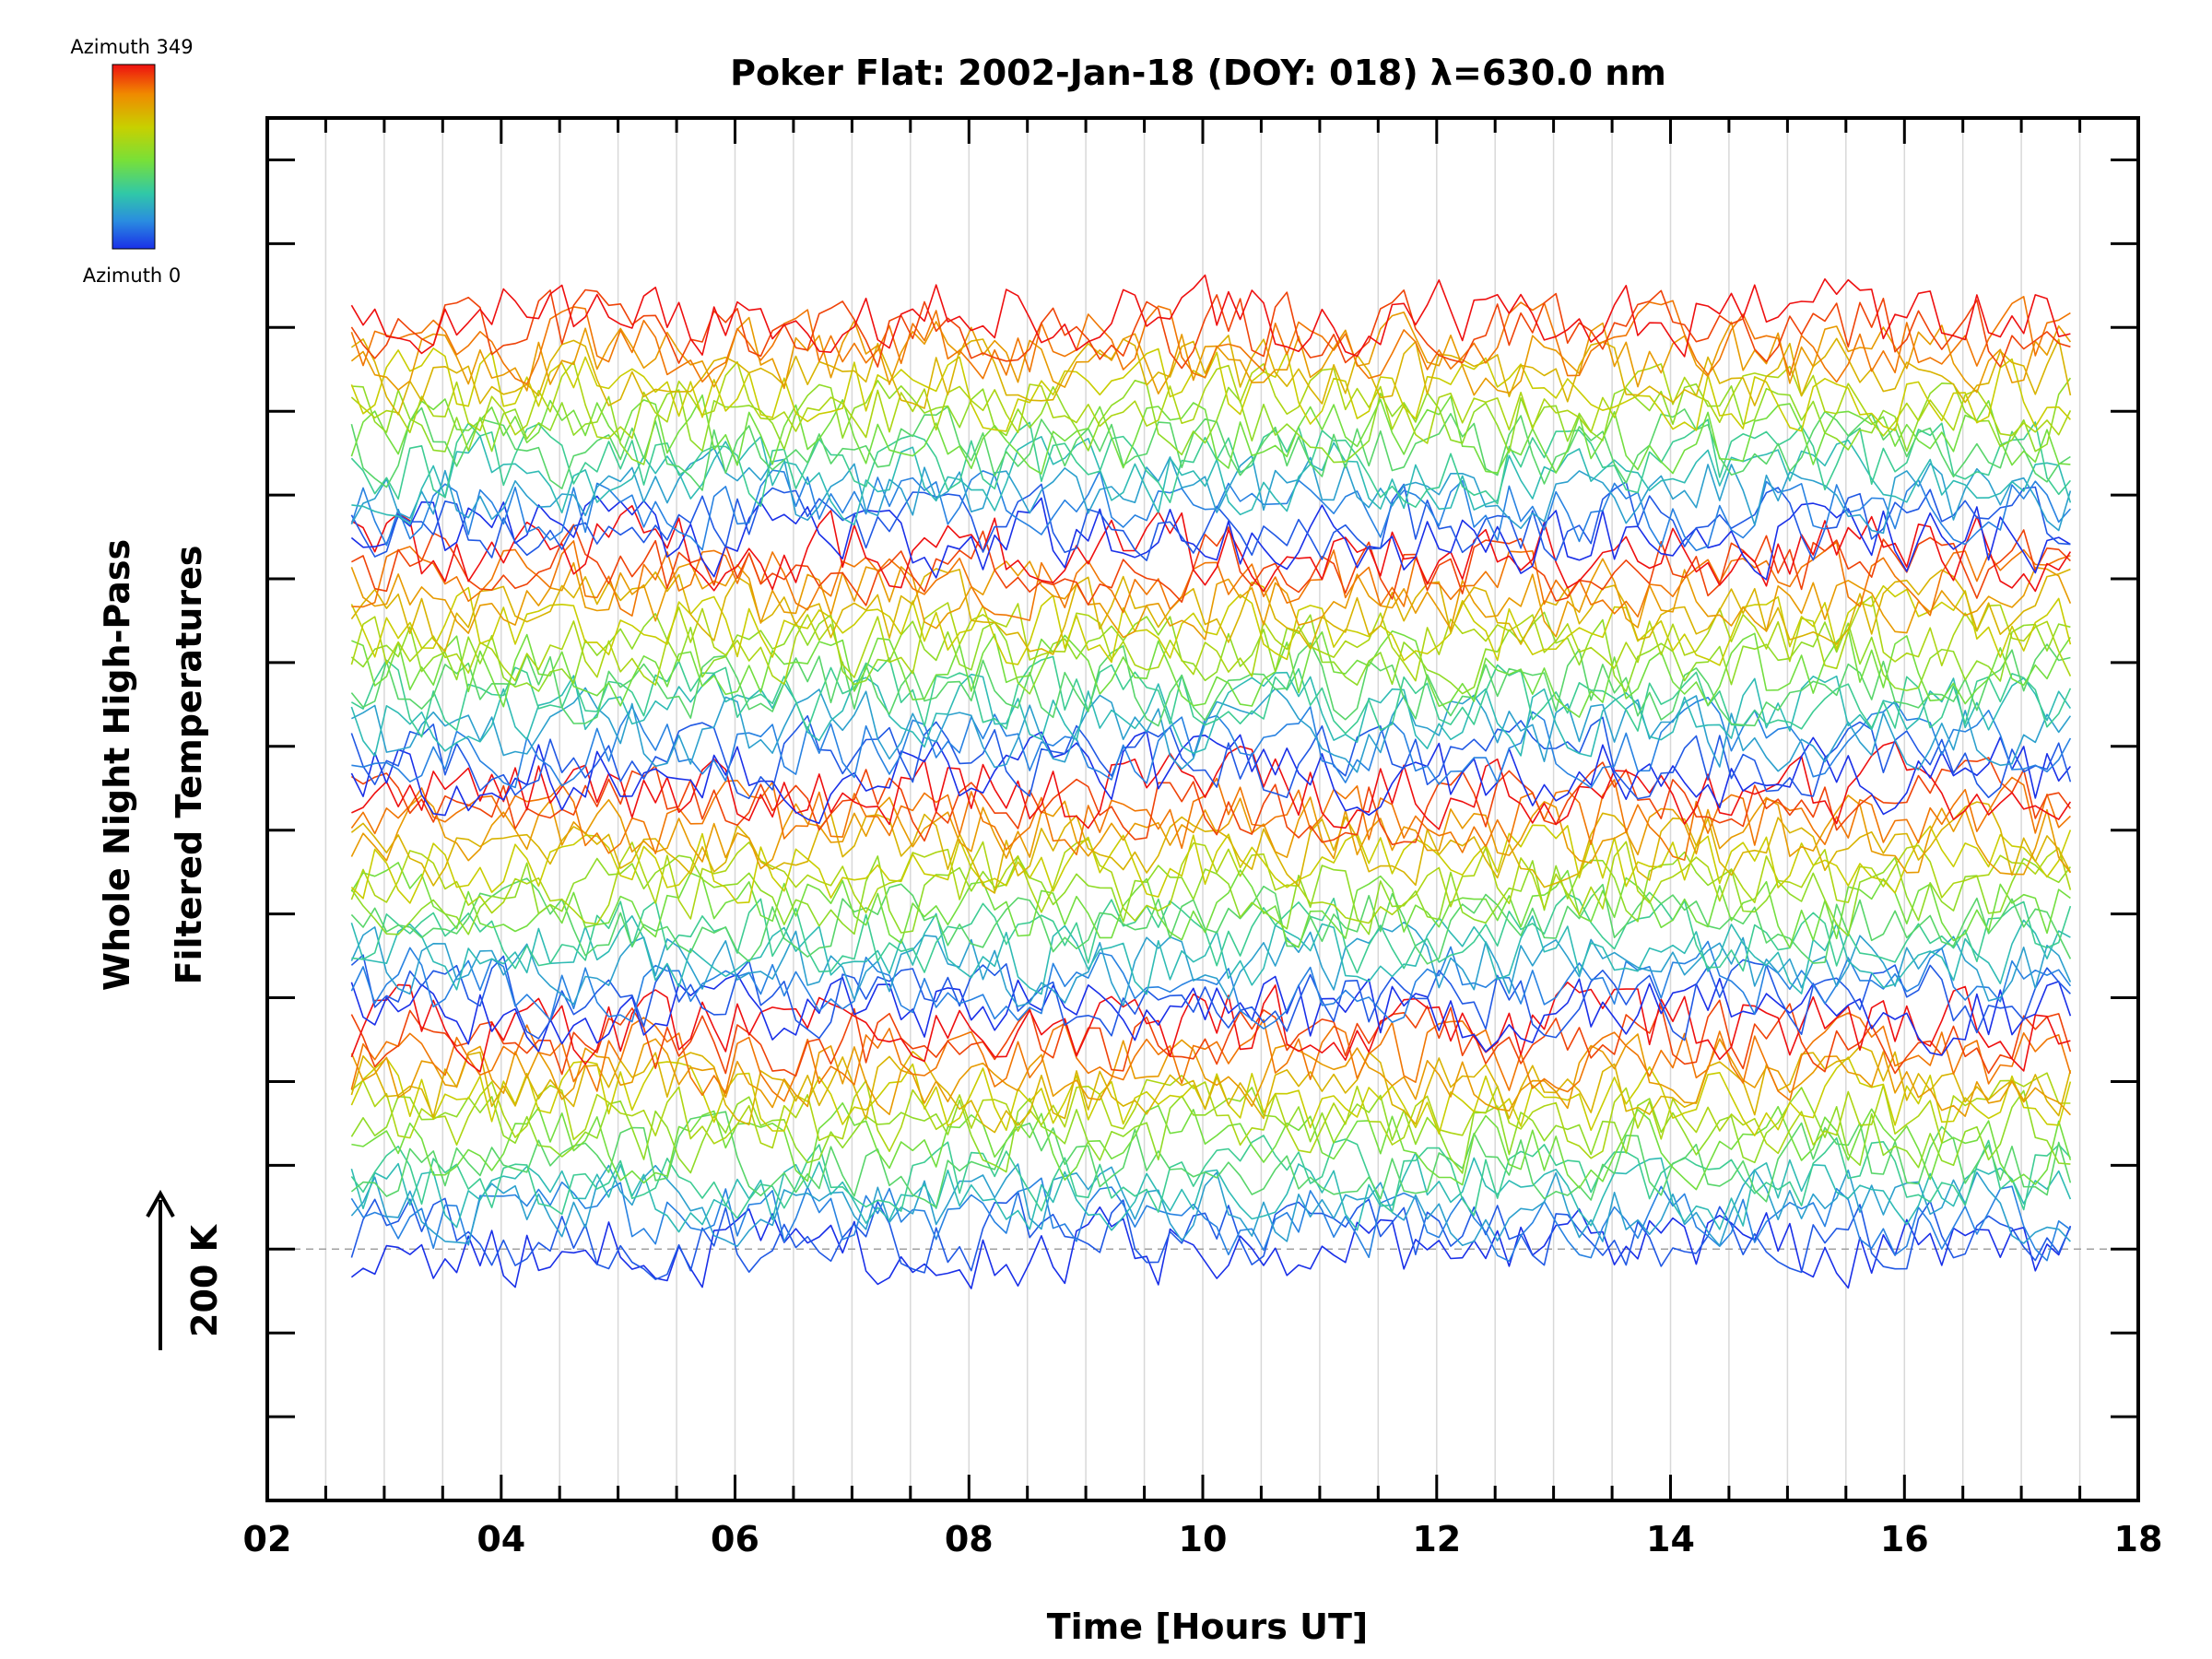  What do you see at coordinates (131, 47) in the screenshot?
I see `colorbar-label-top: Azimuth 349` at bounding box center [131, 47].